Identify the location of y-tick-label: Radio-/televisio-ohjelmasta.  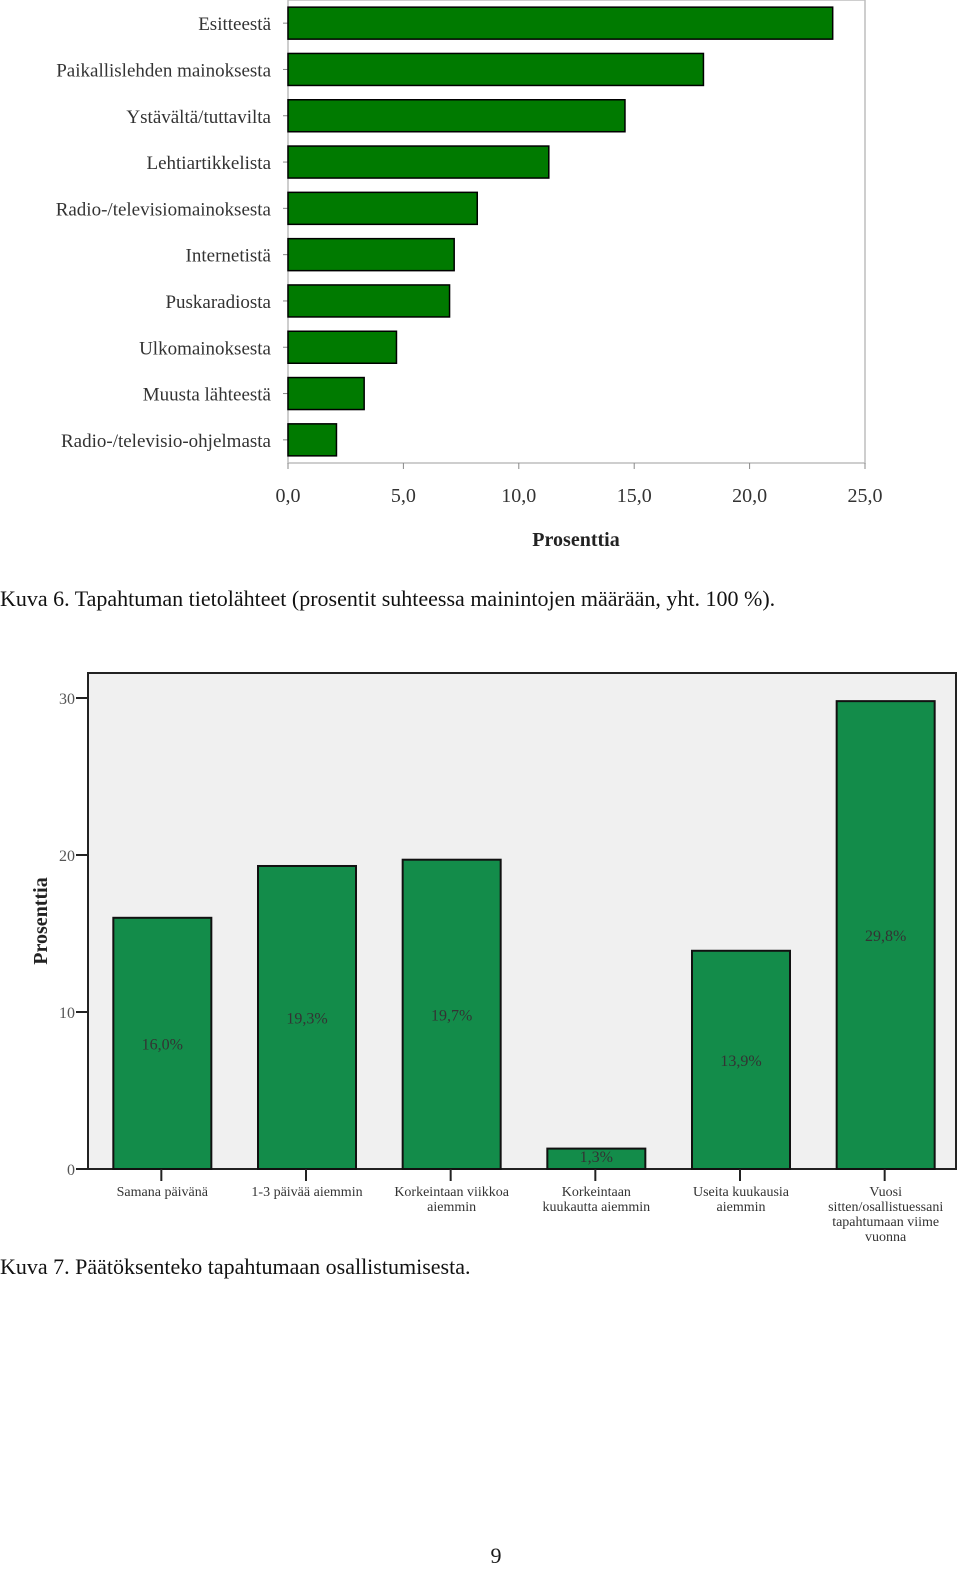
(166, 441).